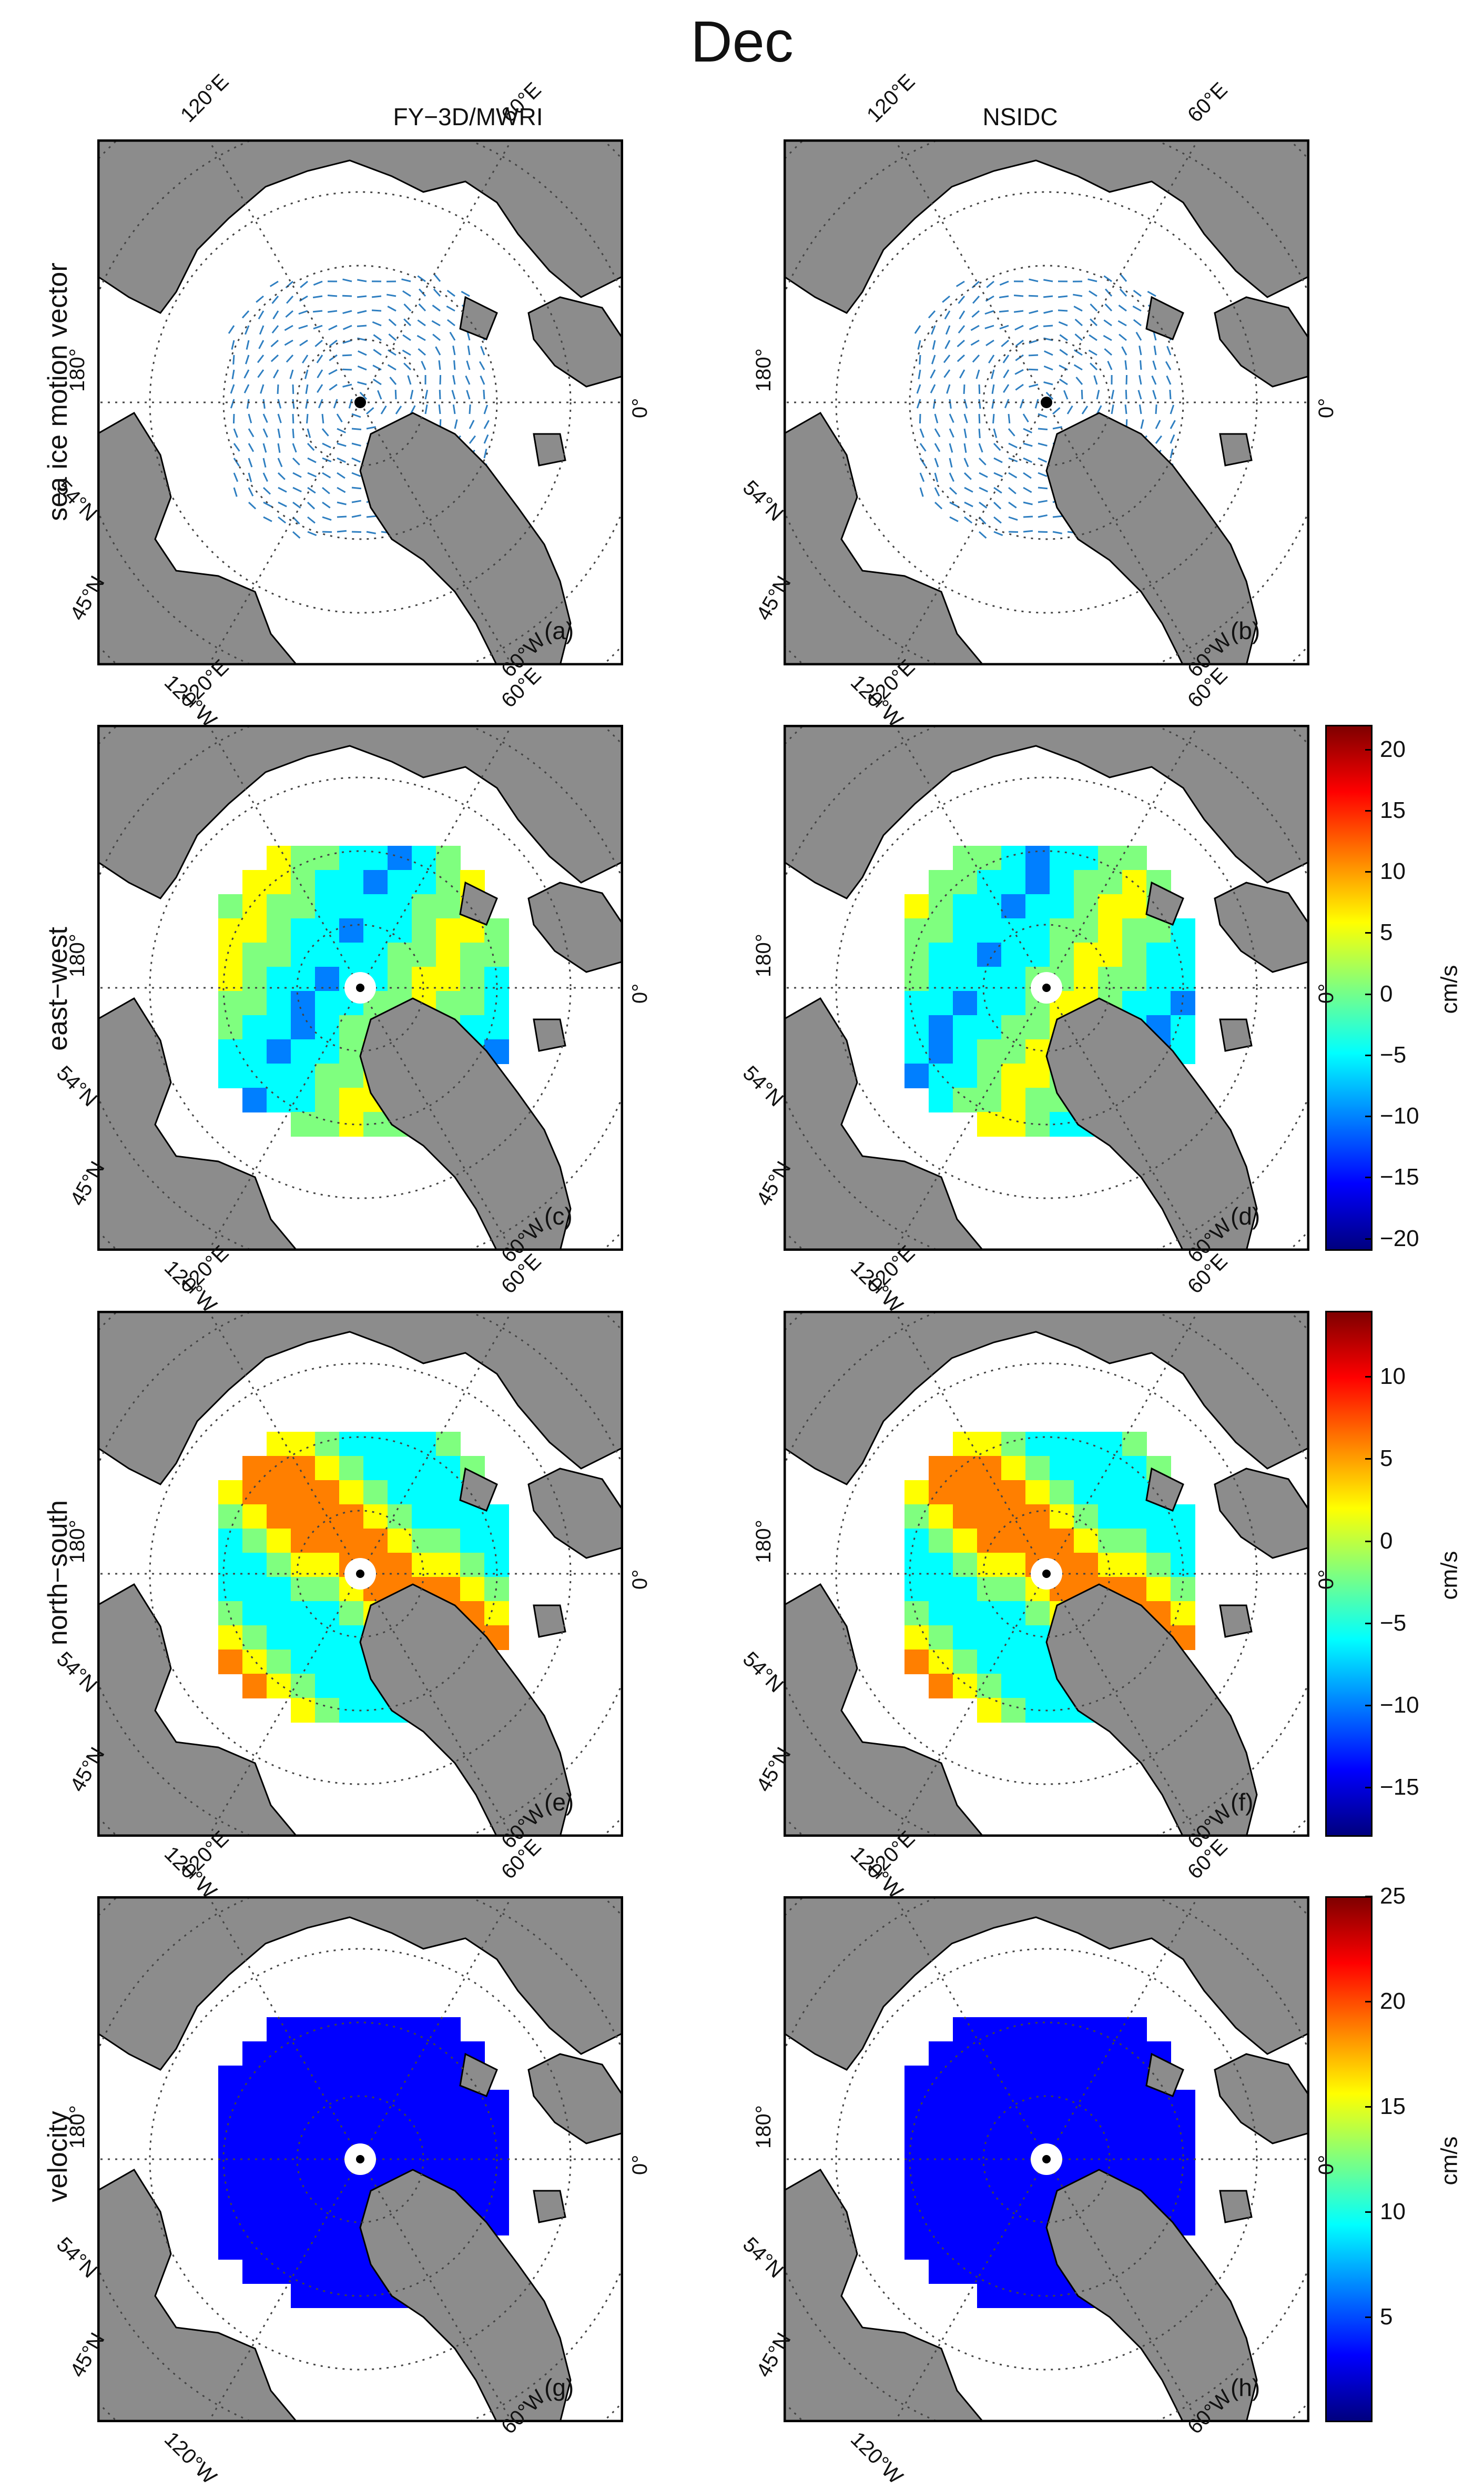 This screenshot has width=1484, height=2489. Describe the element at coordinates (360, 988) in the screenshot. I see `map-panel-east-west-fy3d: (c)` at that location.